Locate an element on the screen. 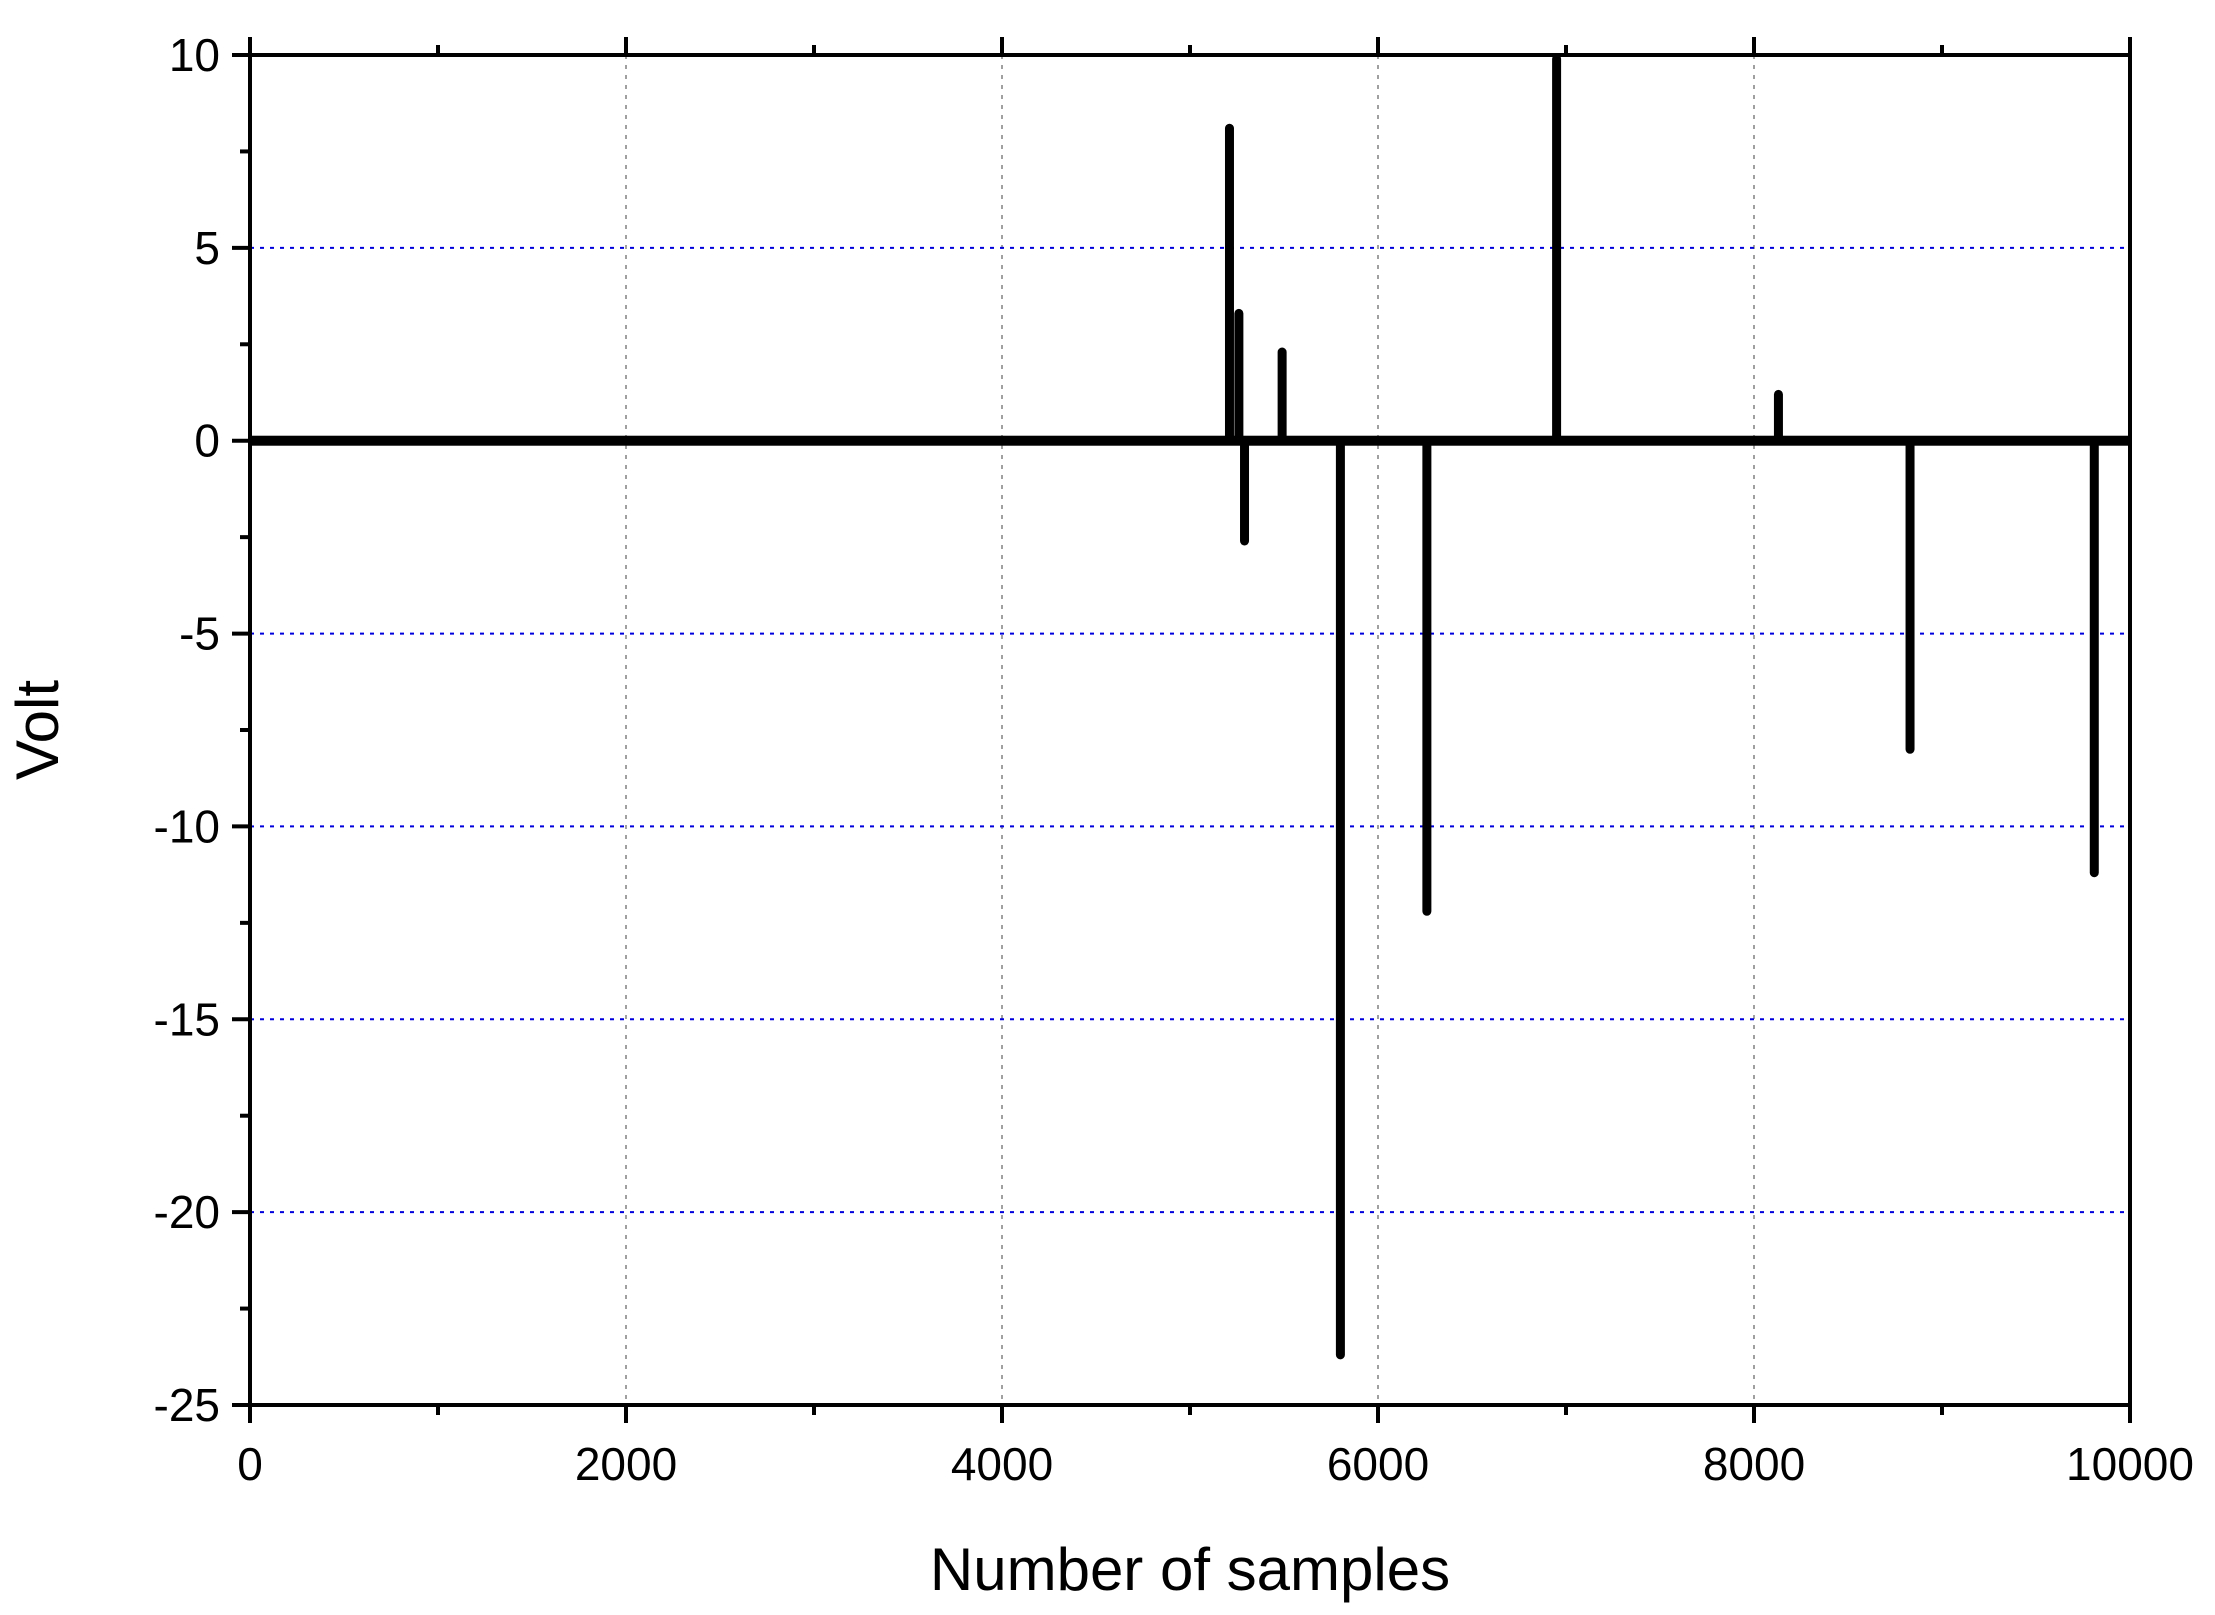 The width and height of the screenshot is (2215, 1615). x-tick-label: 6000 is located at coordinates (1378, 1464).